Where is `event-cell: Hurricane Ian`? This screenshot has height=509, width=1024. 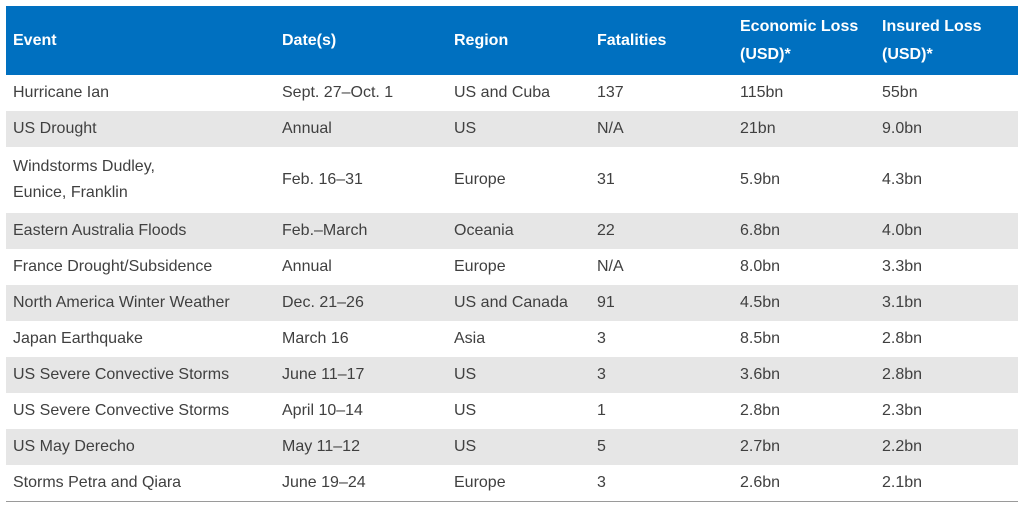 event-cell: Hurricane Ian is located at coordinates (140, 93).